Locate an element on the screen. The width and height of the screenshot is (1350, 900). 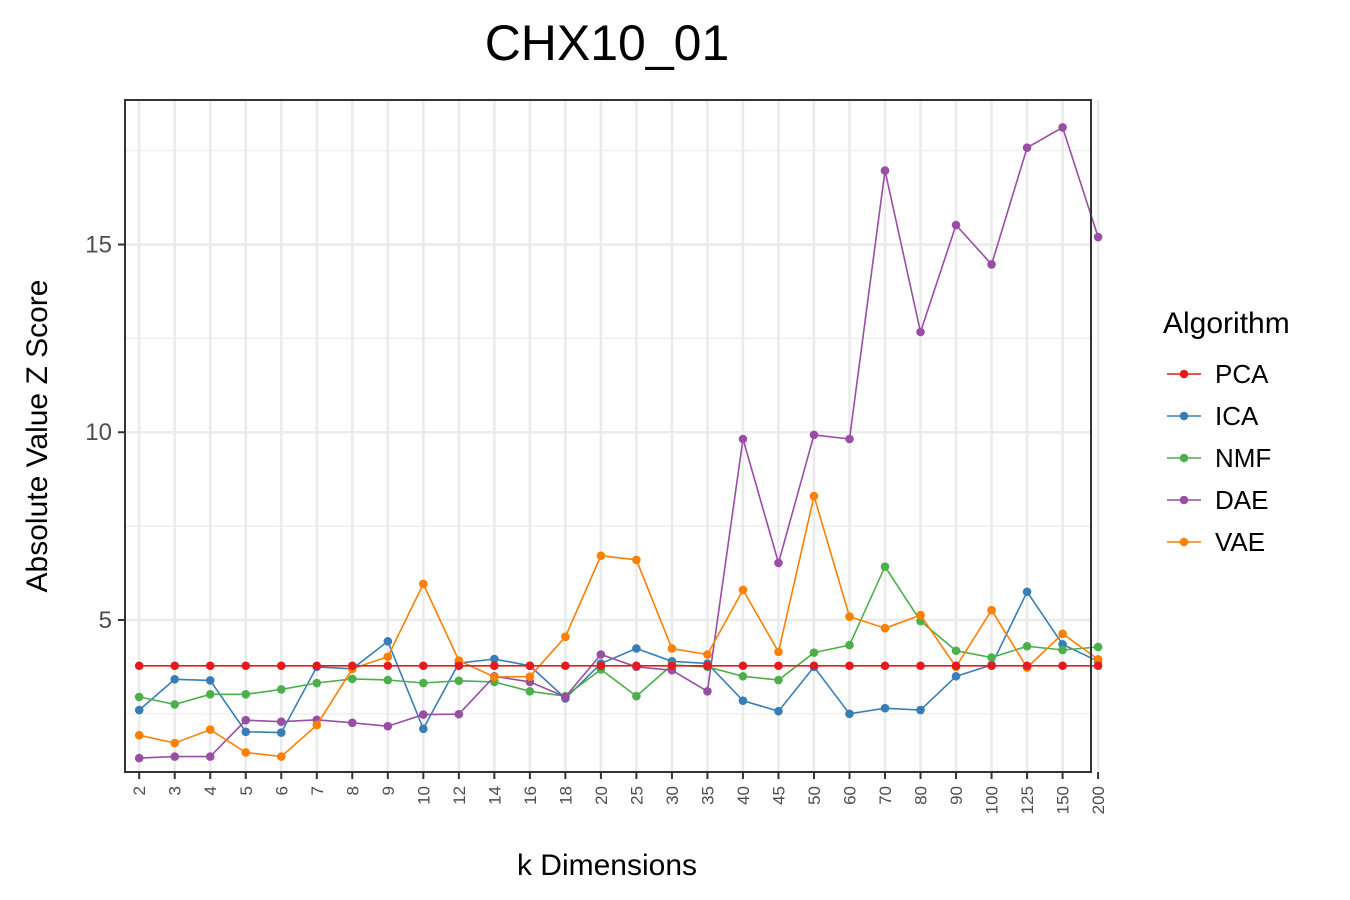
x-tick-label: 35 is located at coordinates (707, 795).